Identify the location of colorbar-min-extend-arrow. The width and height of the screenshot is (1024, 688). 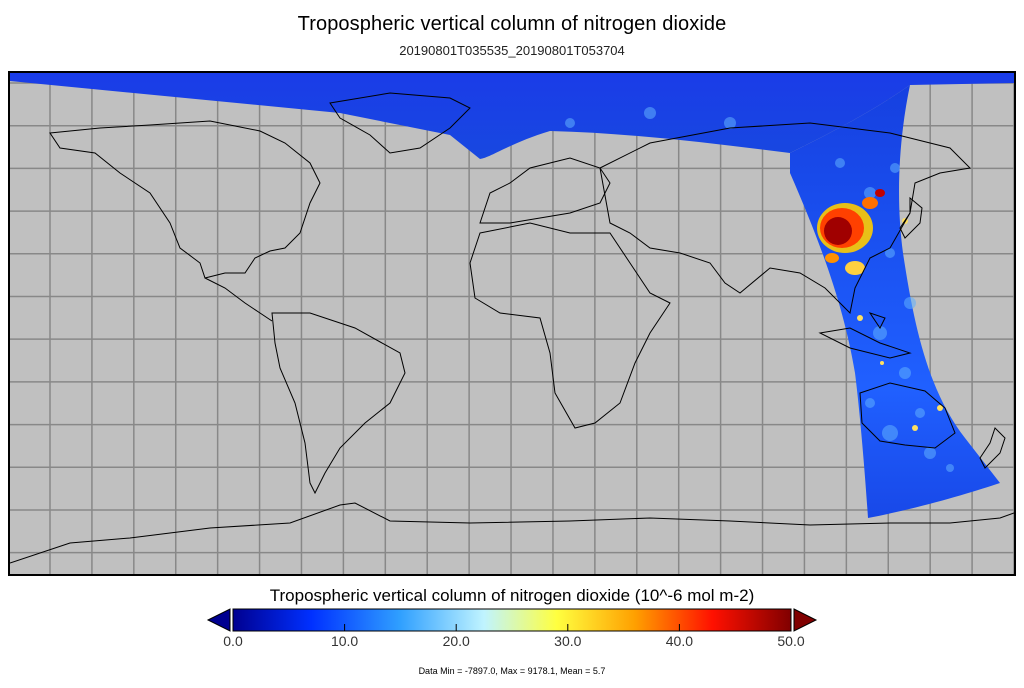
(218, 620).